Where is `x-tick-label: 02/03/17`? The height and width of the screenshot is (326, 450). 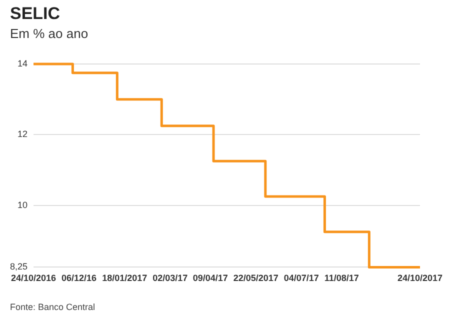
x-tick-label: 02/03/17 is located at coordinates (170, 278).